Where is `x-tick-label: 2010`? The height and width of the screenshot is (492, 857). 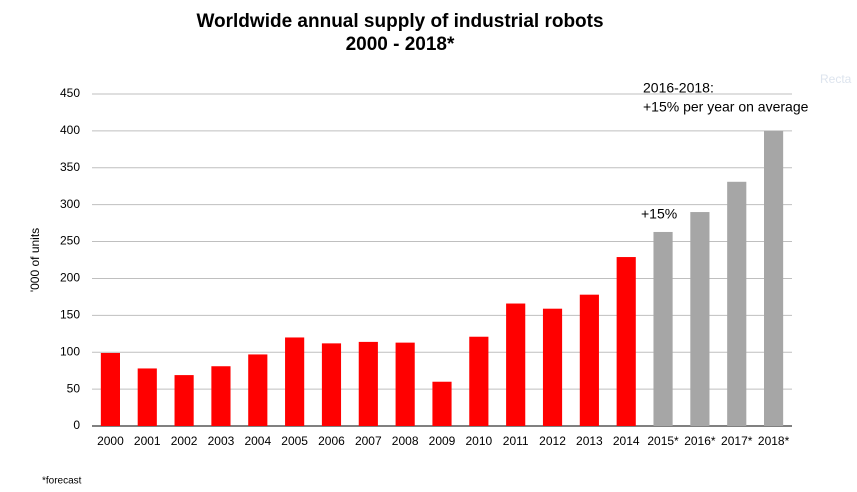 x-tick-label: 2010 is located at coordinates (478, 441).